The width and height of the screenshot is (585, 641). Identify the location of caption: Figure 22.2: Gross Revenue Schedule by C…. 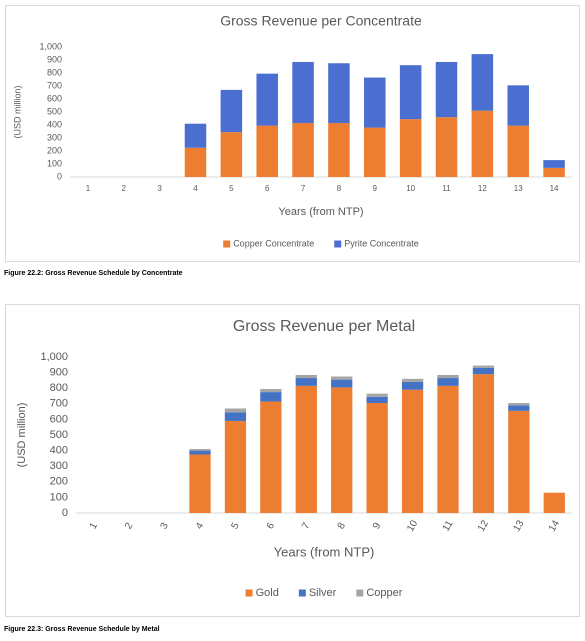
(93, 273).